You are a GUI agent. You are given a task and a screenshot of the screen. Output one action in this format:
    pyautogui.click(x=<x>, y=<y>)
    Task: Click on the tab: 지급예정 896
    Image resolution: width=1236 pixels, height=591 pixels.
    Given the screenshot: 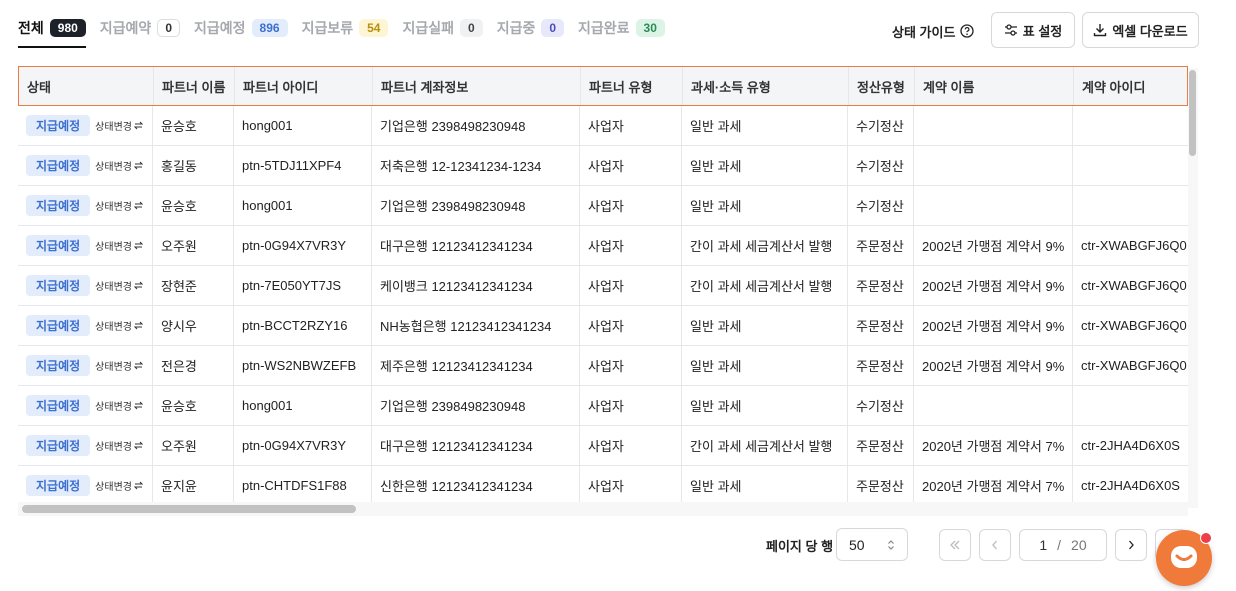 What is the action you would take?
    pyautogui.click(x=241, y=28)
    